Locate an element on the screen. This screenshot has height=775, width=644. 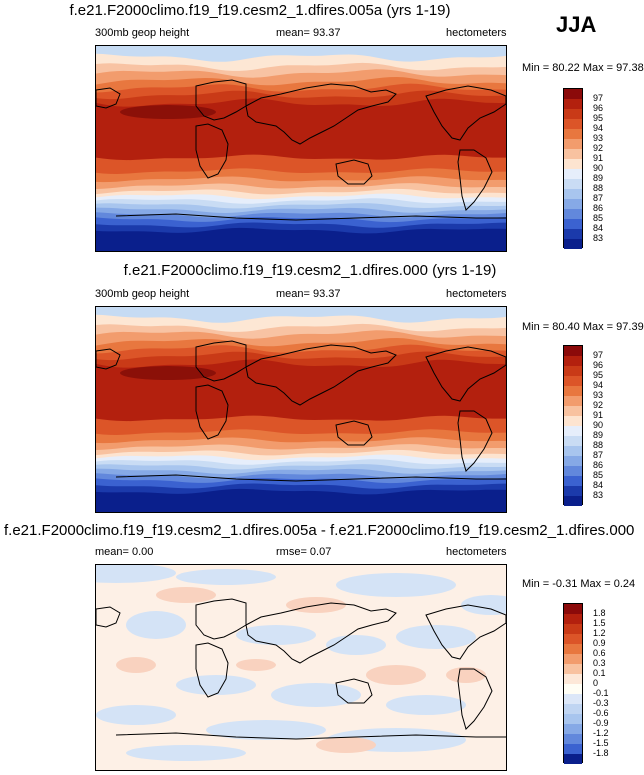
panel3-units-label: hectometers is located at coordinates (476, 552).